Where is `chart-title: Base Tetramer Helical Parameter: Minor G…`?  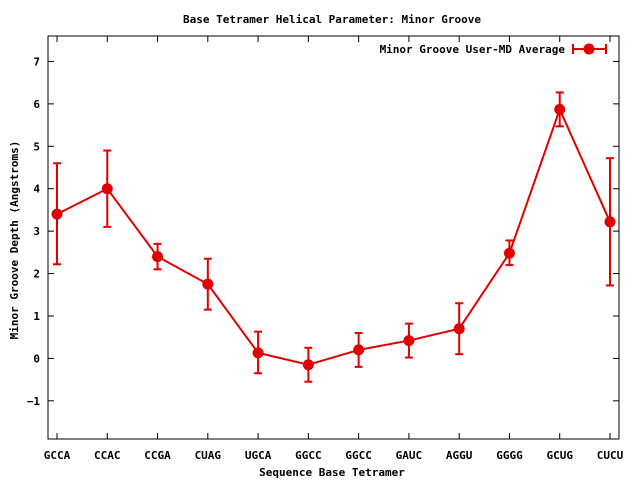
chart-title: Base Tetramer Helical Parameter: Minor G… is located at coordinates (332, 19).